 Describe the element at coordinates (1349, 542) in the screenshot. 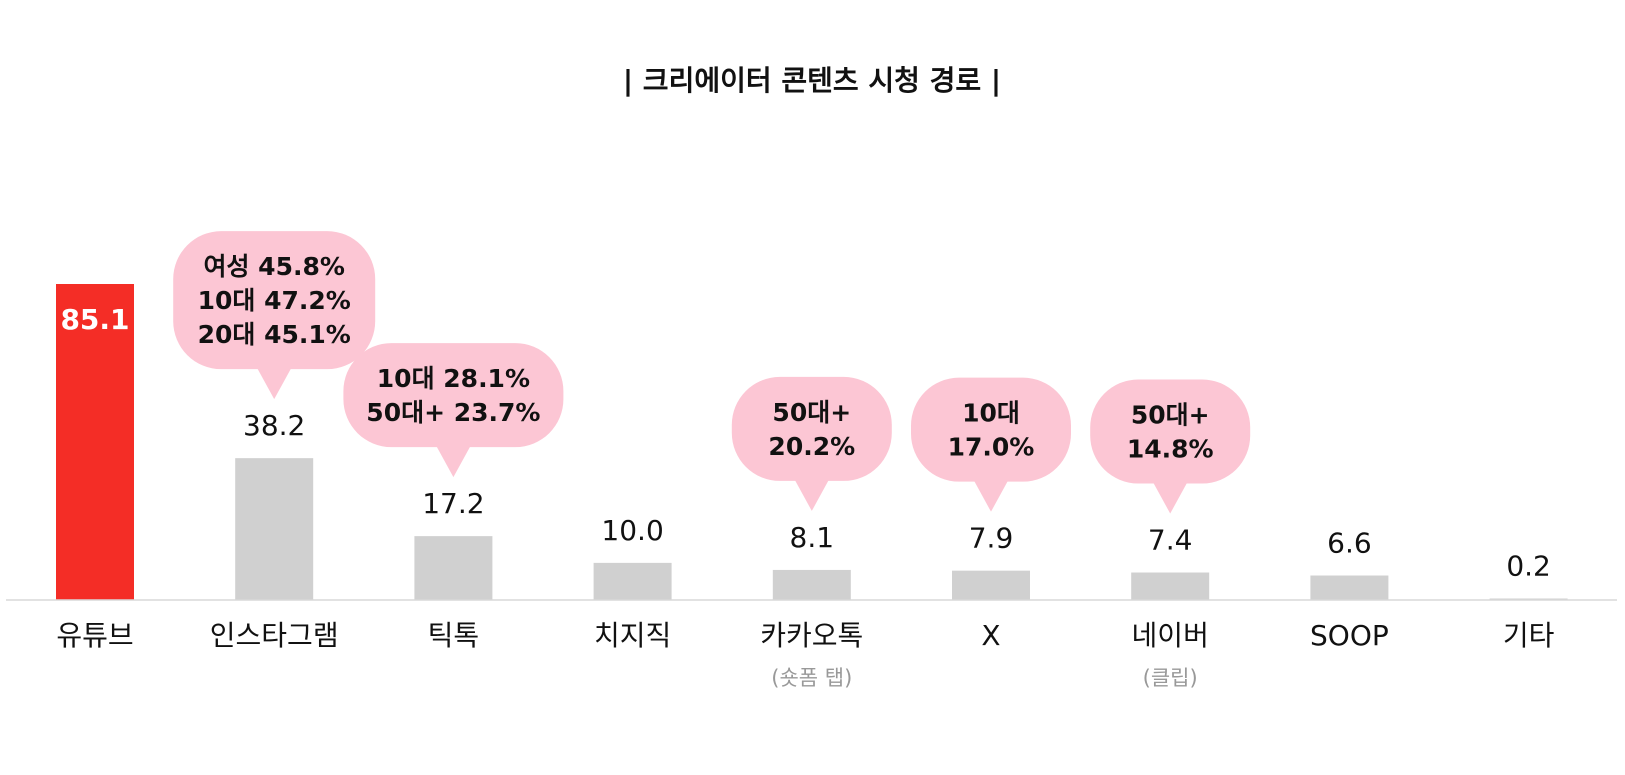

I see `value-label: 6.6` at that location.